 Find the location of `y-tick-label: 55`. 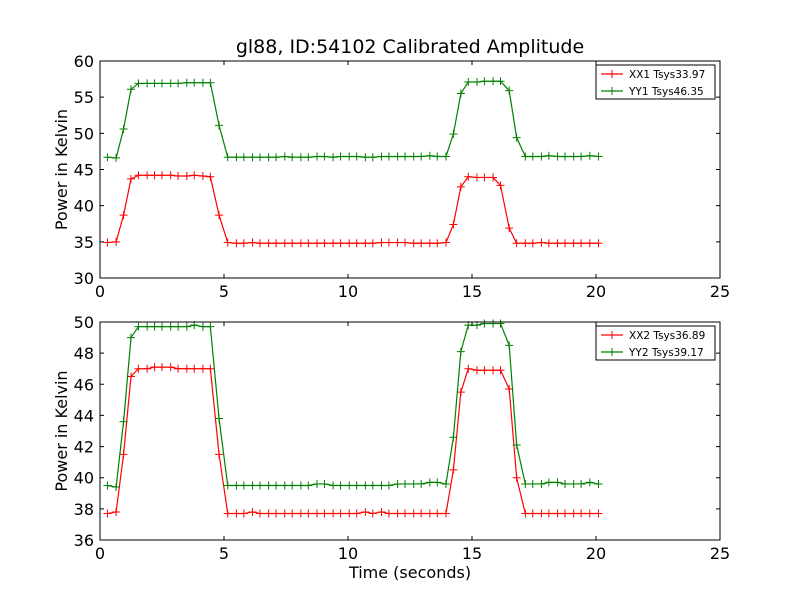

y-tick-label: 55 is located at coordinates (84, 97).